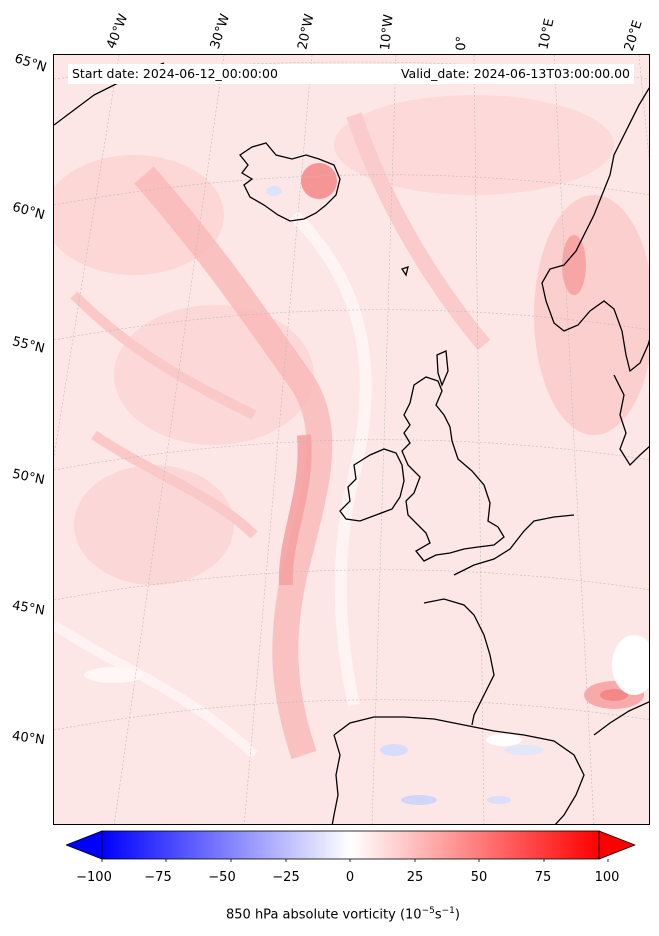  What do you see at coordinates (30, 63) in the screenshot?
I see `lat-label-65n: 65°N` at bounding box center [30, 63].